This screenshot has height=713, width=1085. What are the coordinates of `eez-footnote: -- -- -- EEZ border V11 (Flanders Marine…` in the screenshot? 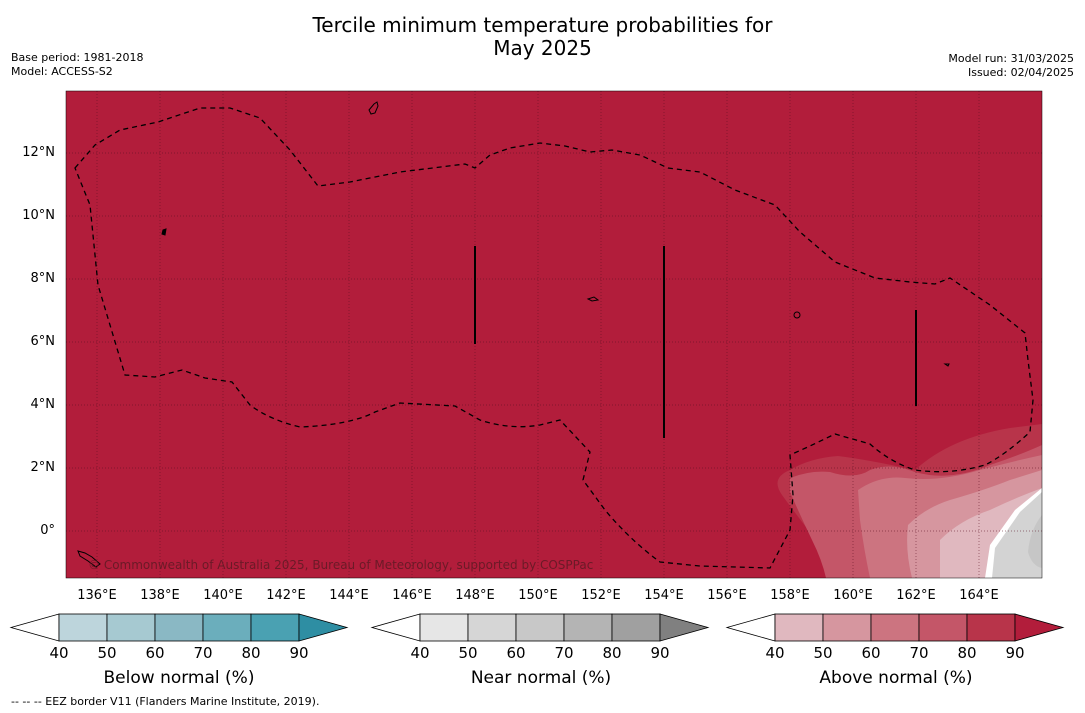 It's located at (165, 701).